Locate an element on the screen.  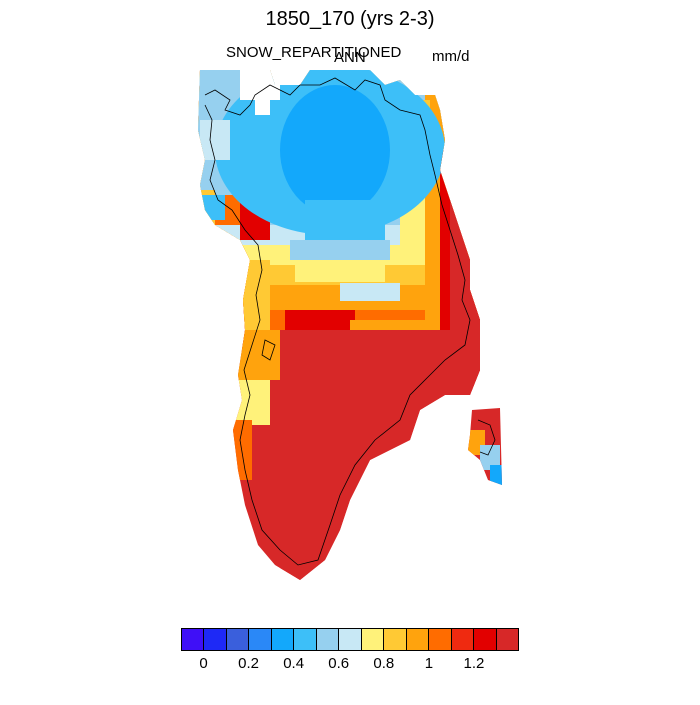
colorbar-tick-label: 0.8 is located at coordinates (384, 663).